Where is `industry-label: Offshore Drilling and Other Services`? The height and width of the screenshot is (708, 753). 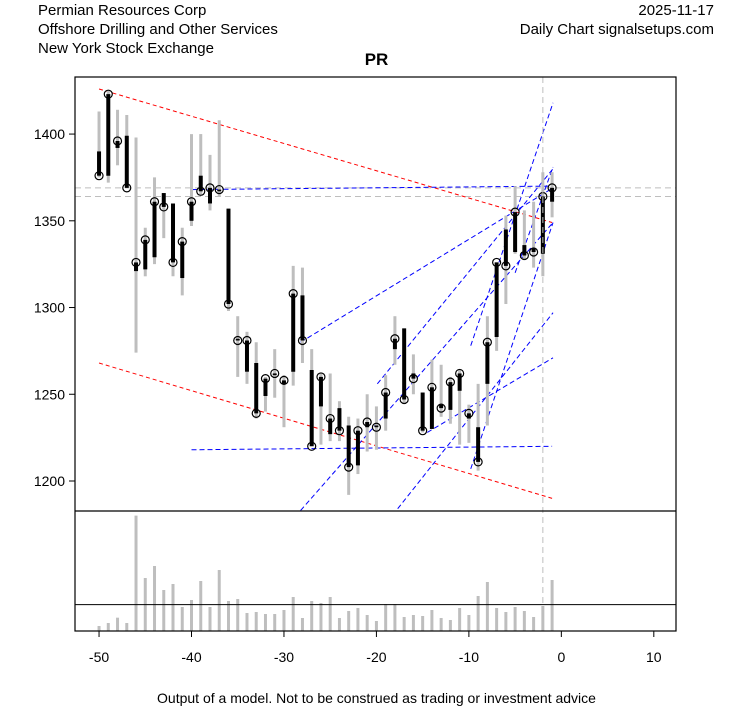
industry-label: Offshore Drilling and Other Services is located at coordinates (158, 29).